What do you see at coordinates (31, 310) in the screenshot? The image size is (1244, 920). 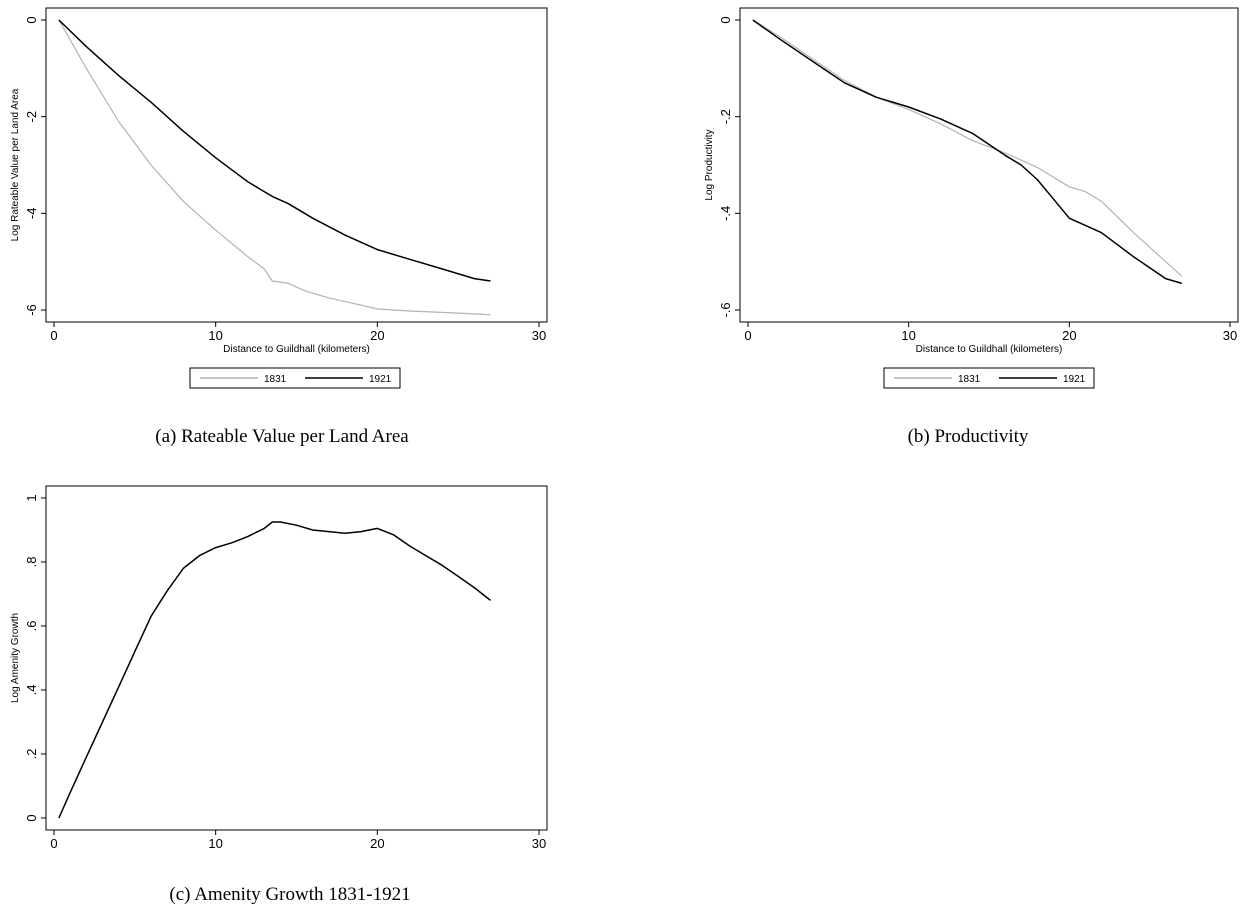 I see `y-tick-label: -6` at bounding box center [31, 310].